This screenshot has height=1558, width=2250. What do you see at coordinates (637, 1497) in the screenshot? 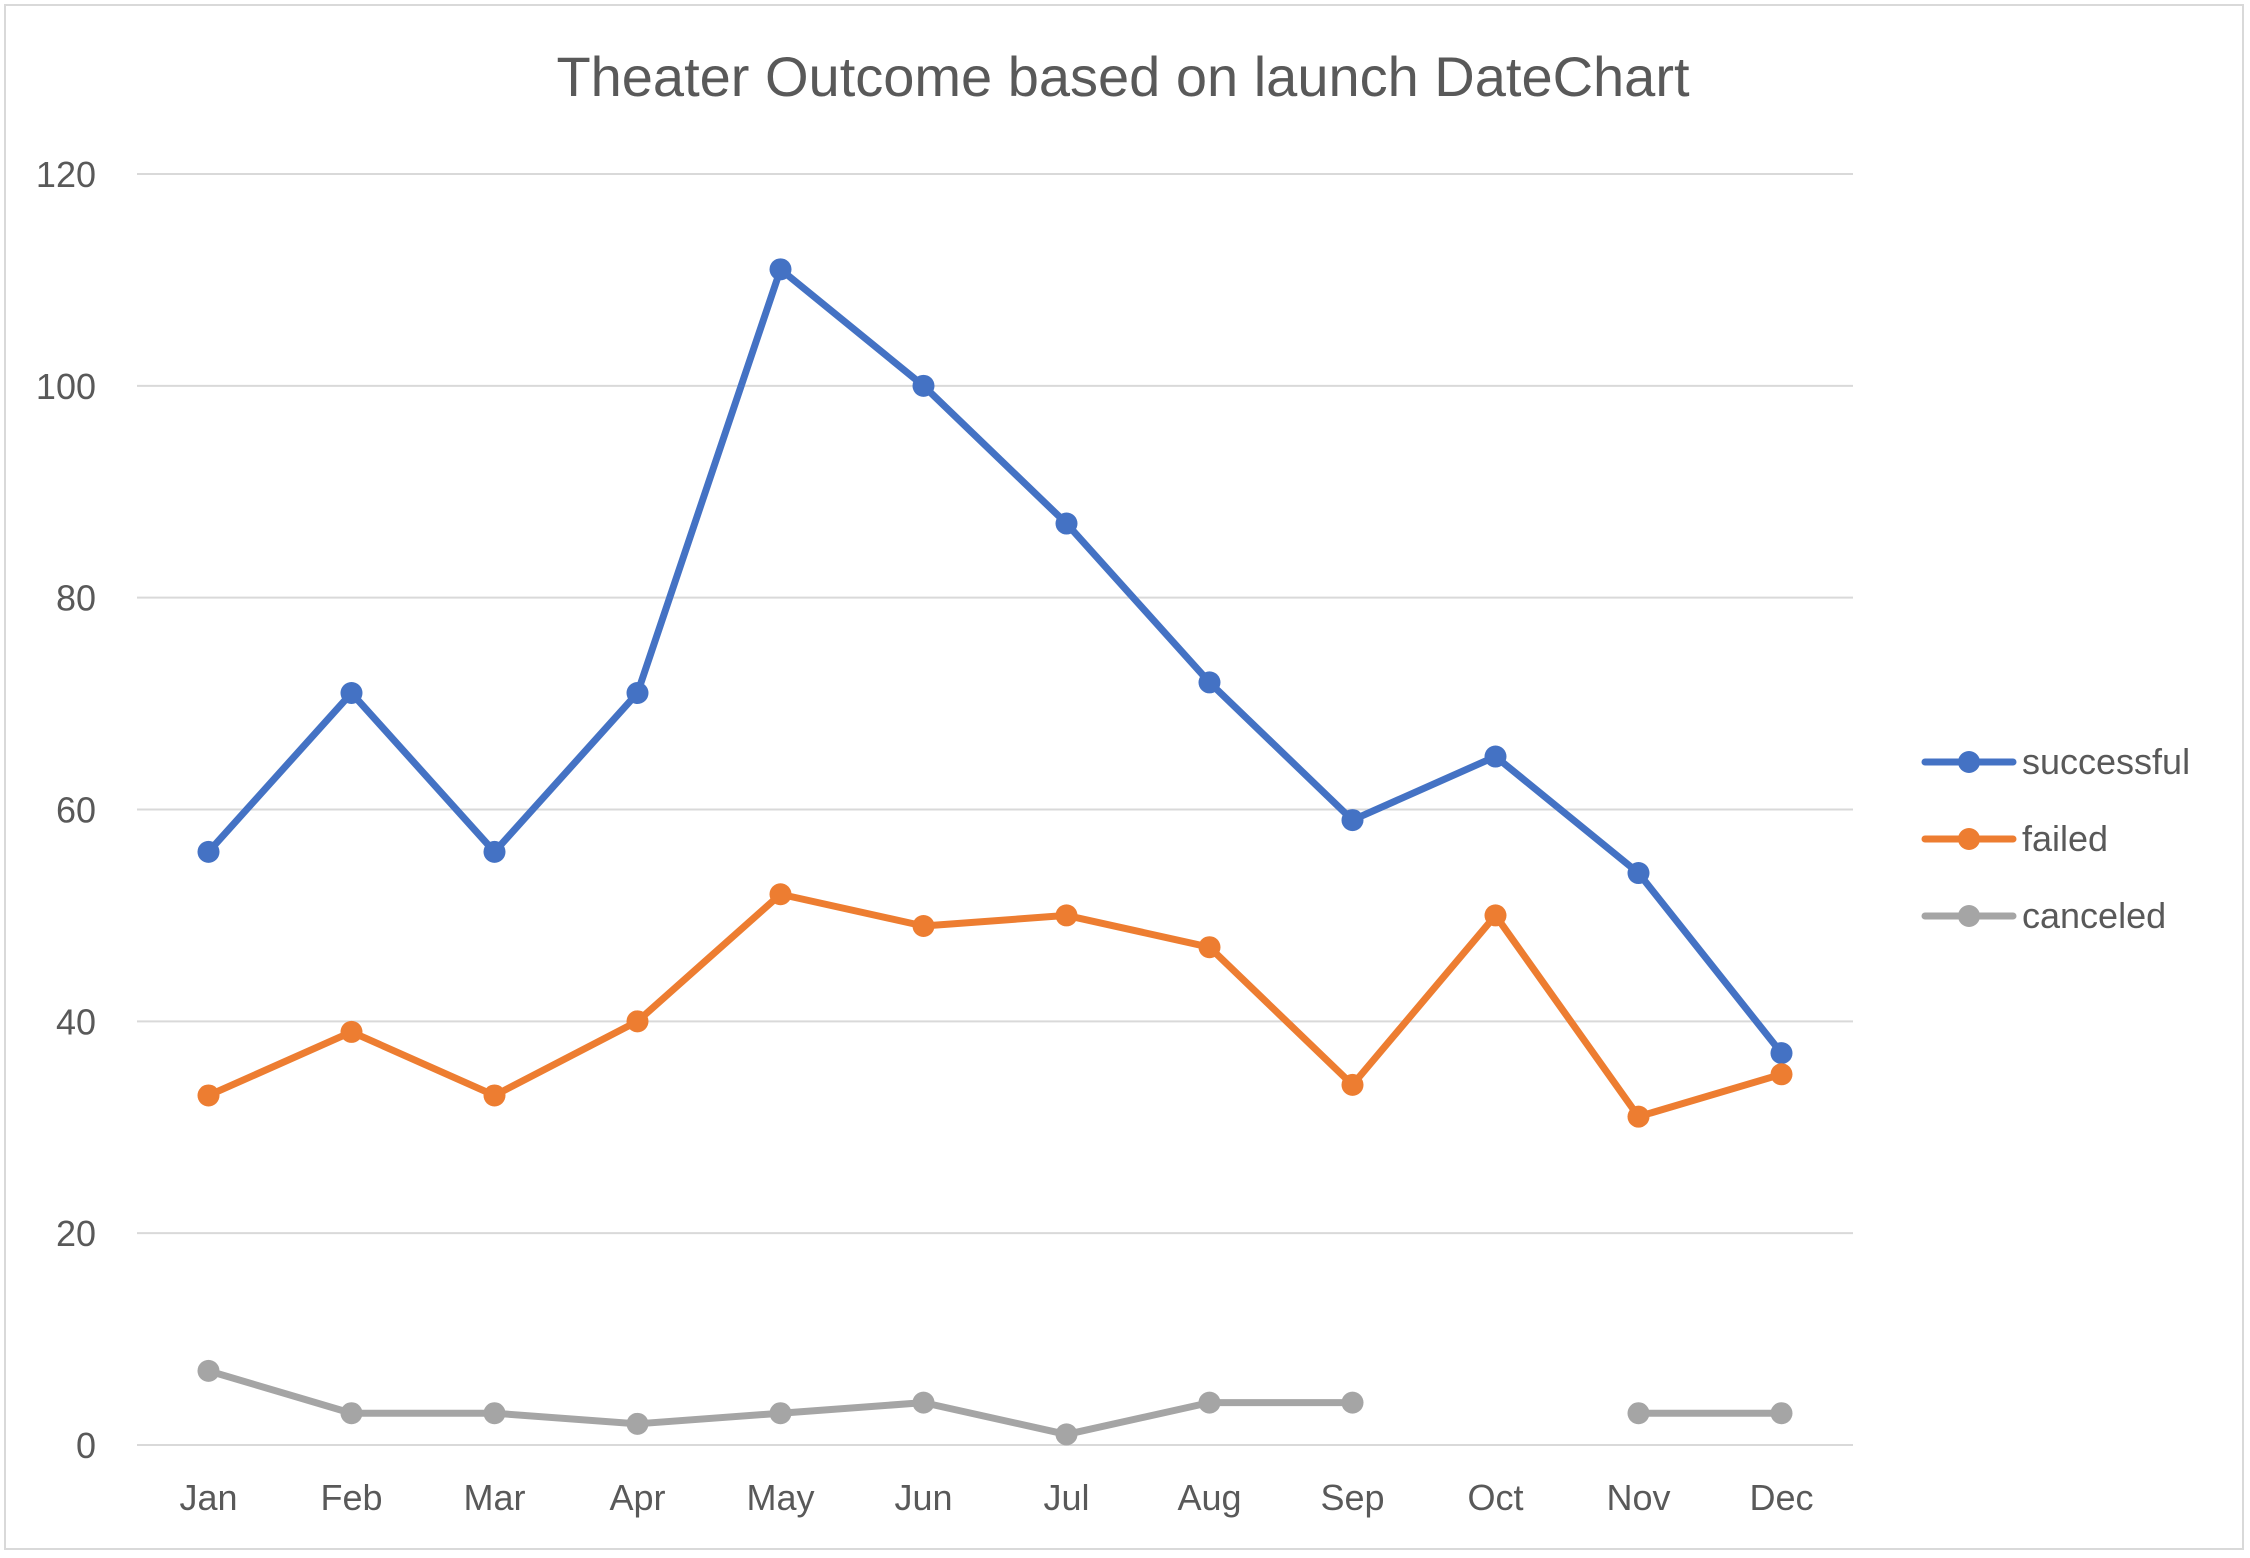
I see `x-tick-label: Apr` at bounding box center [637, 1497].